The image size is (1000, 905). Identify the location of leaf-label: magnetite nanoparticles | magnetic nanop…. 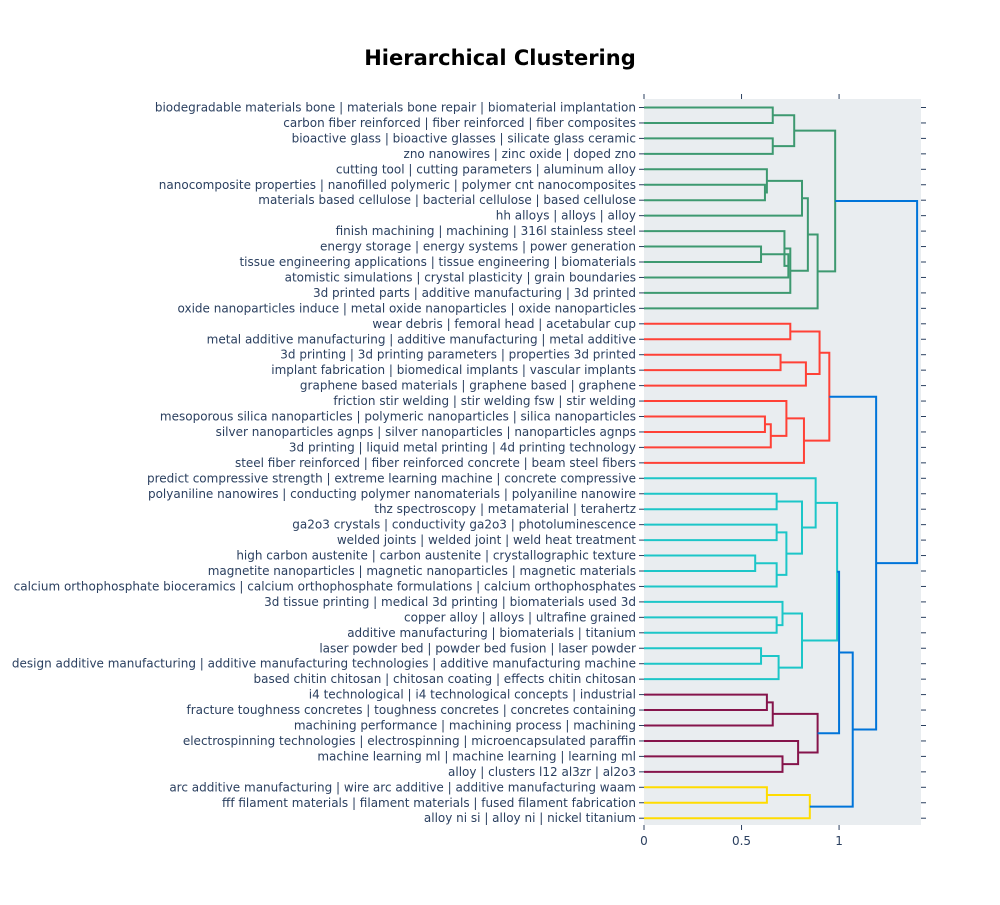
(422, 571).